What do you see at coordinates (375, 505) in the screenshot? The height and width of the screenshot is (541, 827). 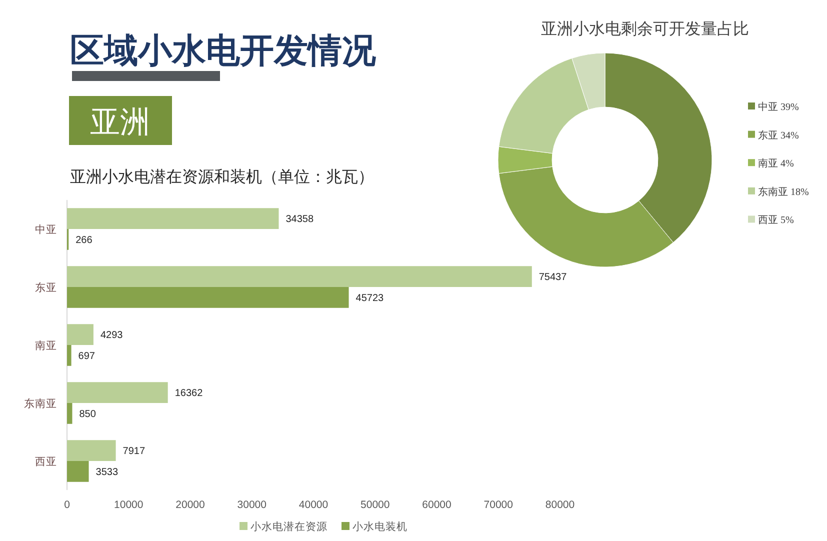 I see `tick-label: 50000` at bounding box center [375, 505].